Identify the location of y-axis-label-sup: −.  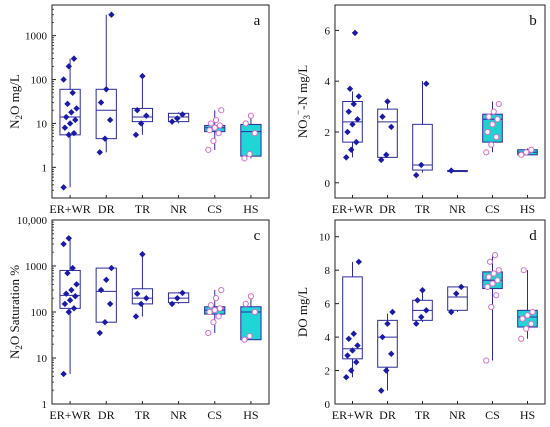
(298, 112).